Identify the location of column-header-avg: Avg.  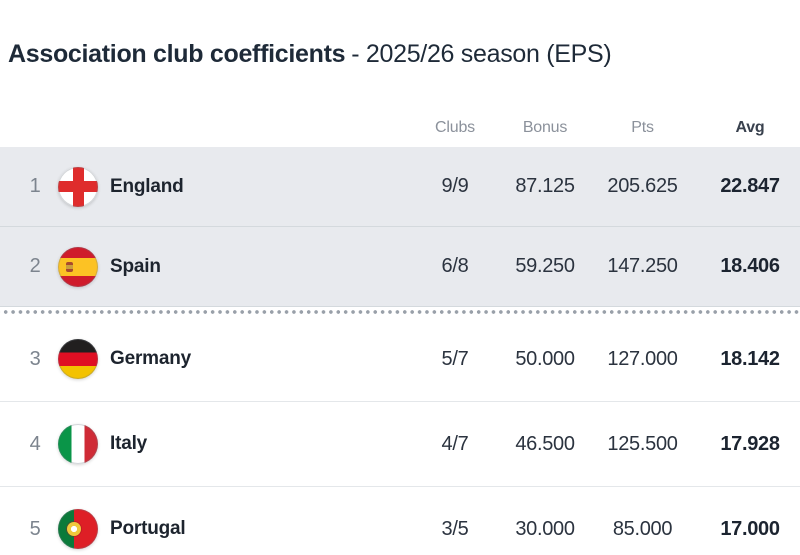
(750, 127).